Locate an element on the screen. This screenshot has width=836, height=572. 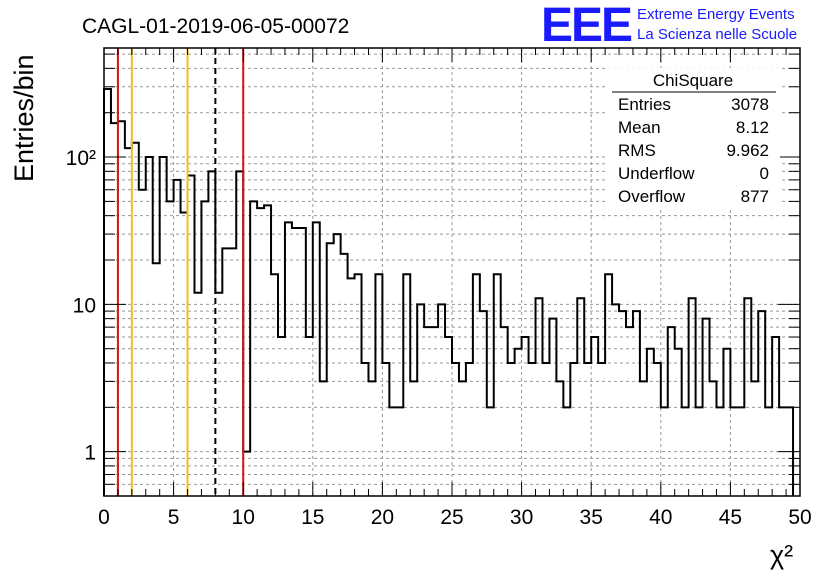
x-tick-labels: 0 5 10 15 20 25 30 35 40 45 50 is located at coordinates (455, 517).